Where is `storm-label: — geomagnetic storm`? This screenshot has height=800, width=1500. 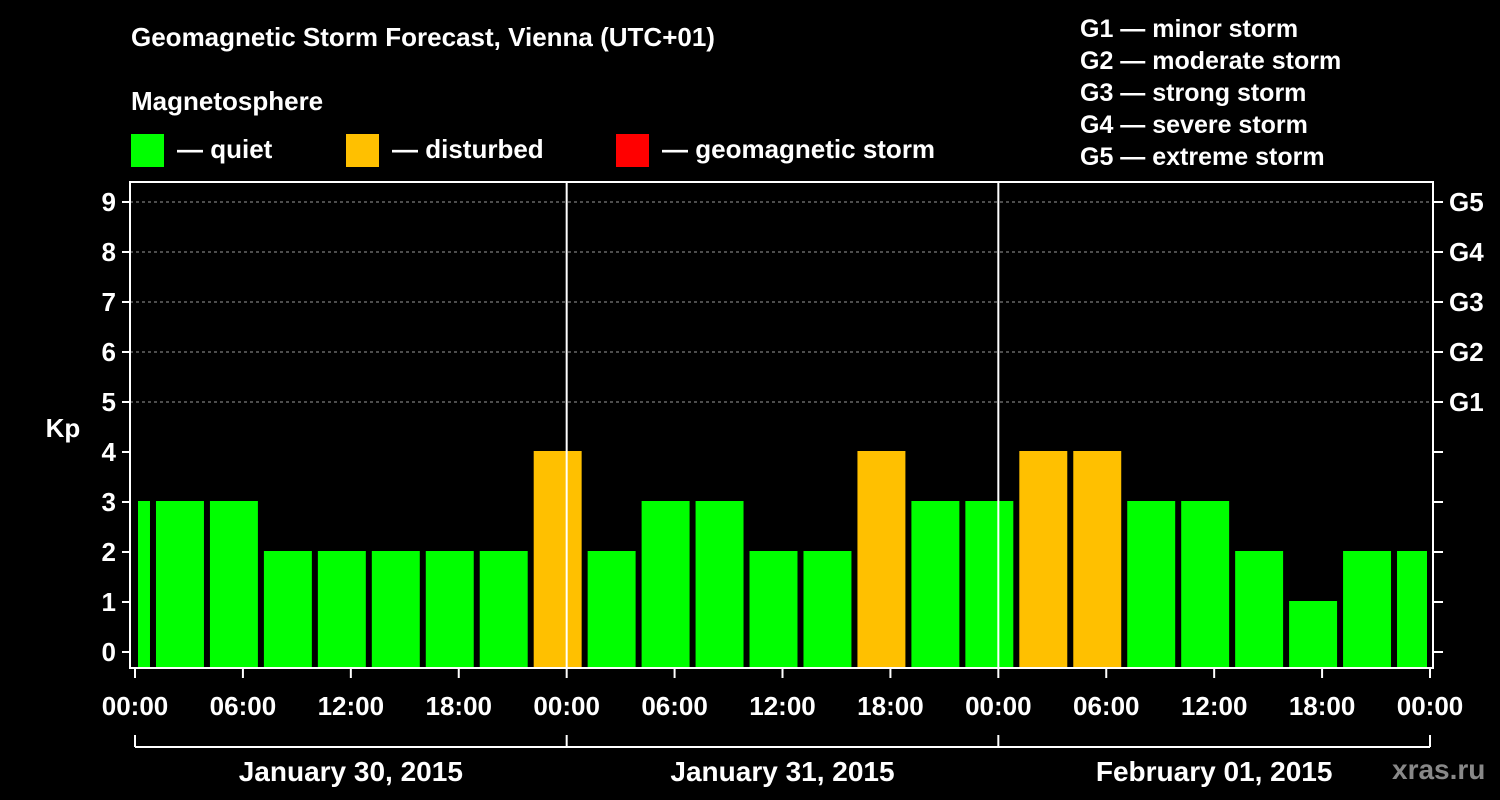
storm-label: — geomagnetic storm is located at coordinates (799, 149).